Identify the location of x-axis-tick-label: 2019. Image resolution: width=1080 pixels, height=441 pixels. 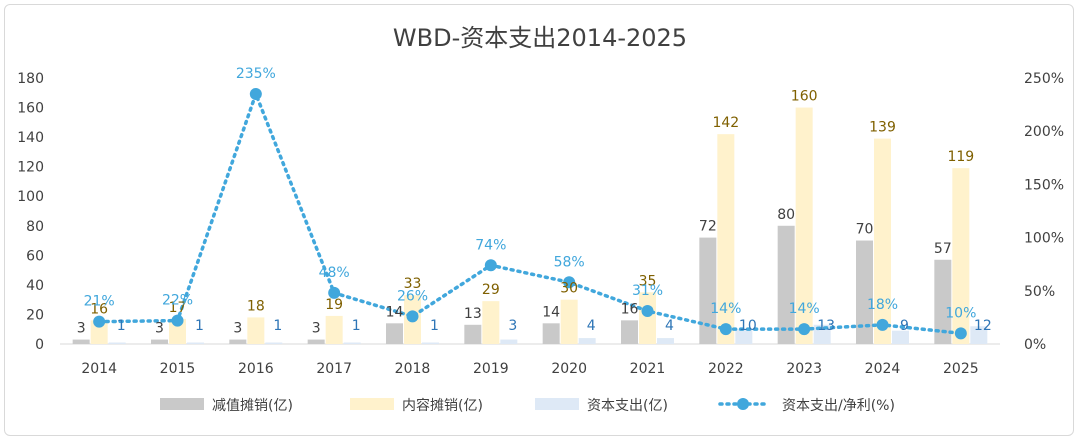
(491, 369).